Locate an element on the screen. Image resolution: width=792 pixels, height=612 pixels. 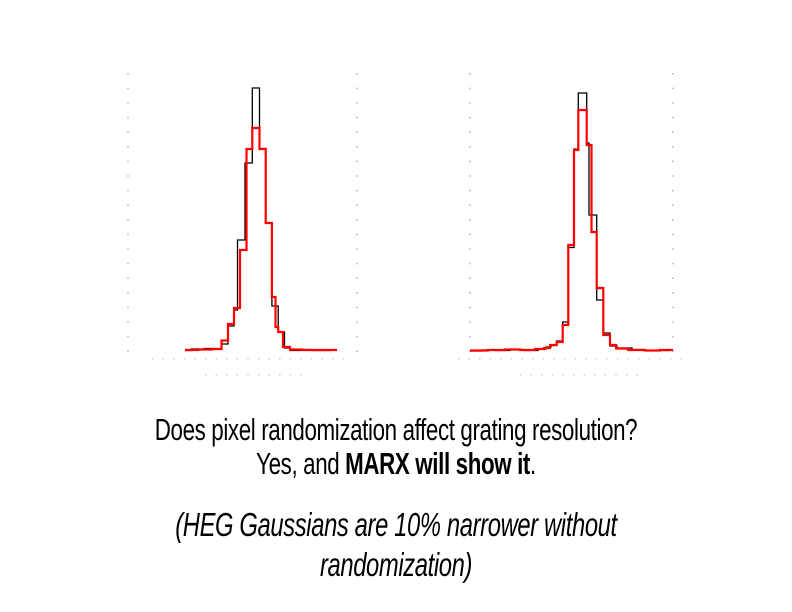
caption-answer-suffix: . is located at coordinates (533, 463).